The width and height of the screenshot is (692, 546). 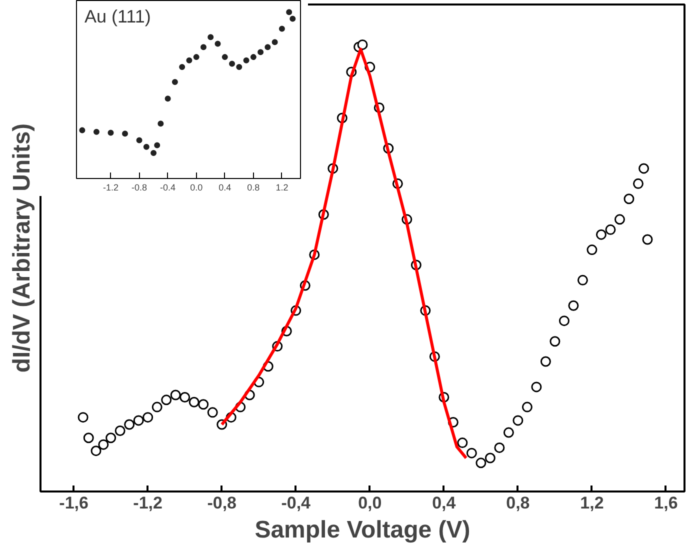 I want to click on x-tick-label: 0.4, so click(x=225, y=187).